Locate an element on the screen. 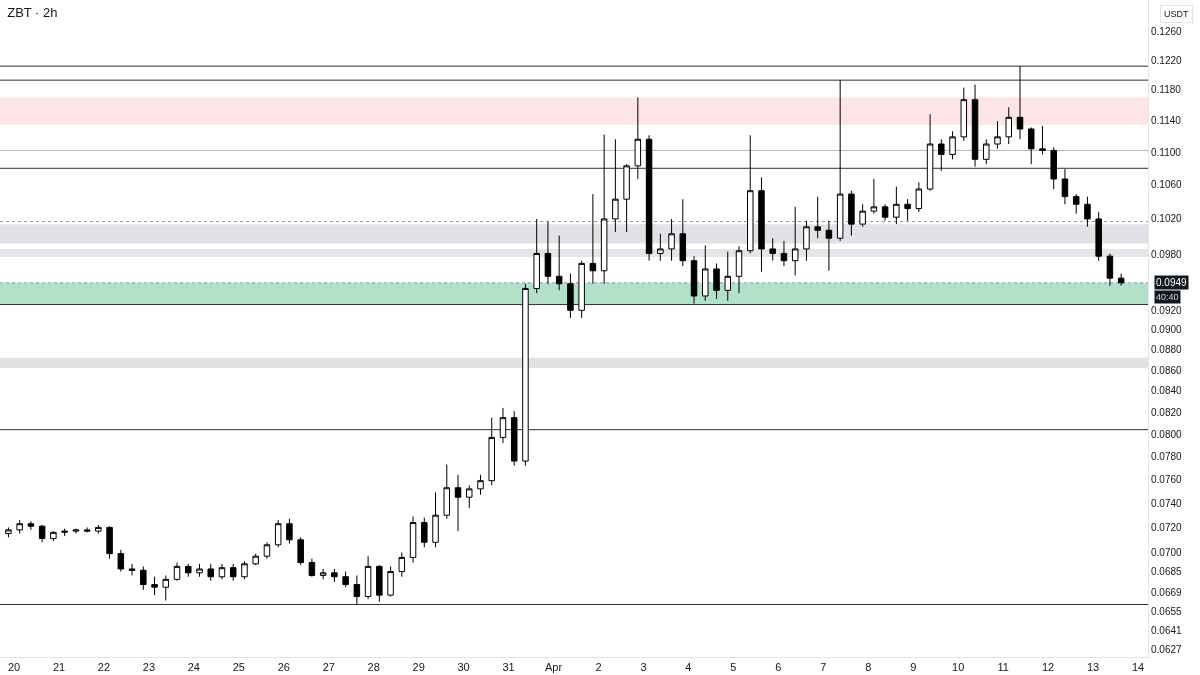 This screenshot has height=675, width=1200. x-tick-label: 30 is located at coordinates (463, 667).